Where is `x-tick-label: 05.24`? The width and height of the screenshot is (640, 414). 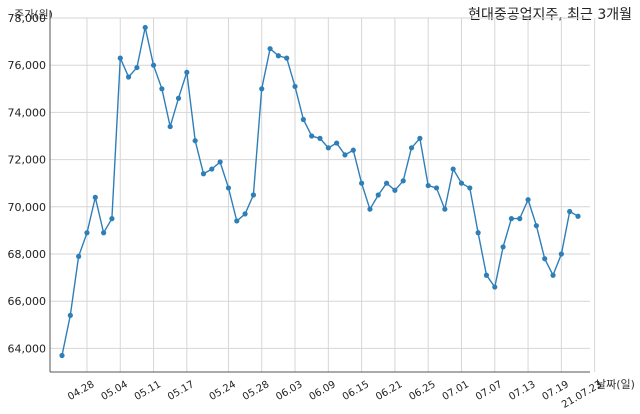
x-tick-label: 05.24 is located at coordinates (223, 391).